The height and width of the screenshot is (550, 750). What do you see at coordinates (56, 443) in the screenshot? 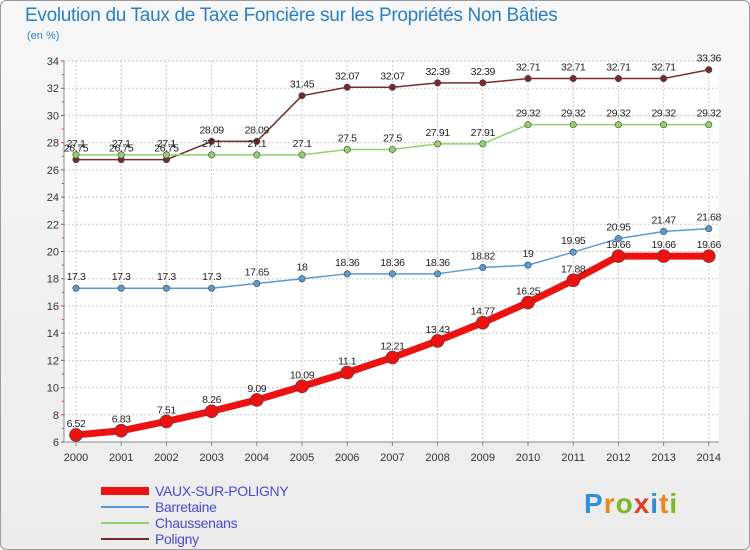
I see `y-tick-label: 6` at bounding box center [56, 443].